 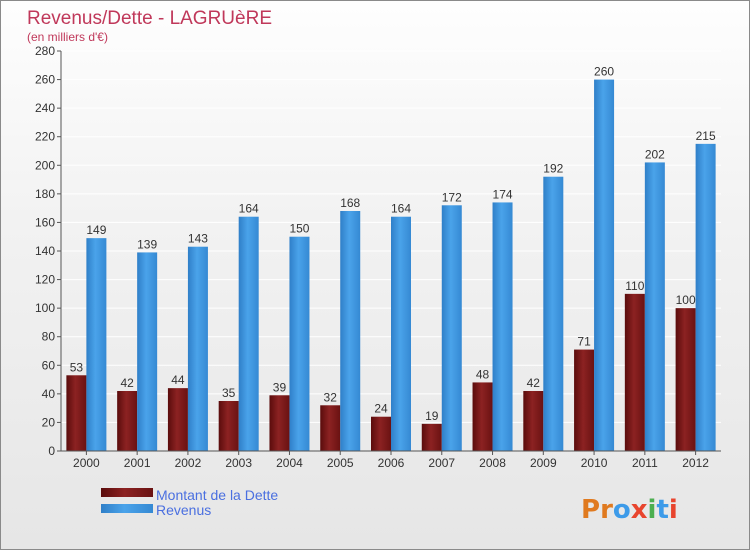 I want to click on y-axis-ticks: 0 20 40 60 80 100 120 140 160 180 200 220 240 260 280, so click(x=48, y=251).